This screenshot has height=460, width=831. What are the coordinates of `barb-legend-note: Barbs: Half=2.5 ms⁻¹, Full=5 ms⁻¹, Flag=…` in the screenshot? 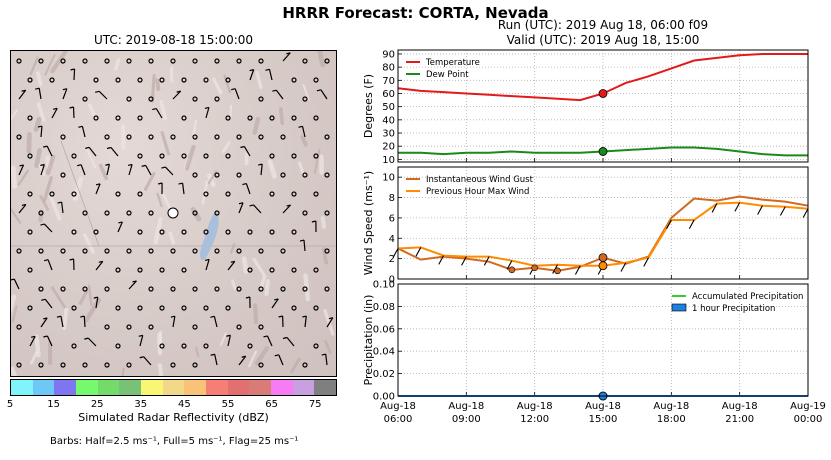 It's located at (174, 441).